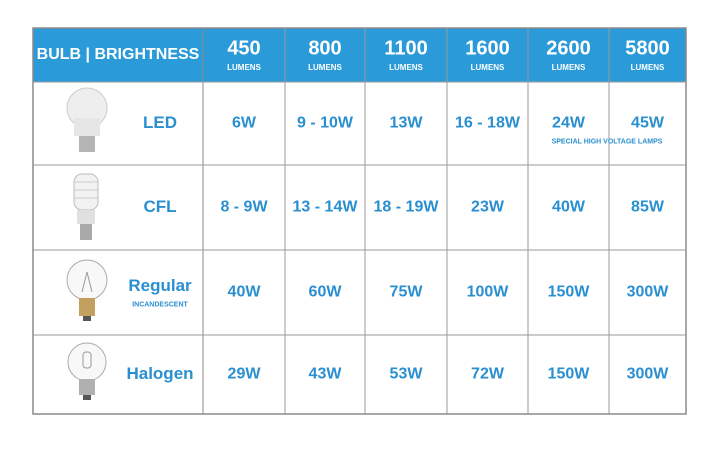 The width and height of the screenshot is (720, 450). What do you see at coordinates (87, 371) in the screenshot?
I see `halogen-bulb-icon` at bounding box center [87, 371].